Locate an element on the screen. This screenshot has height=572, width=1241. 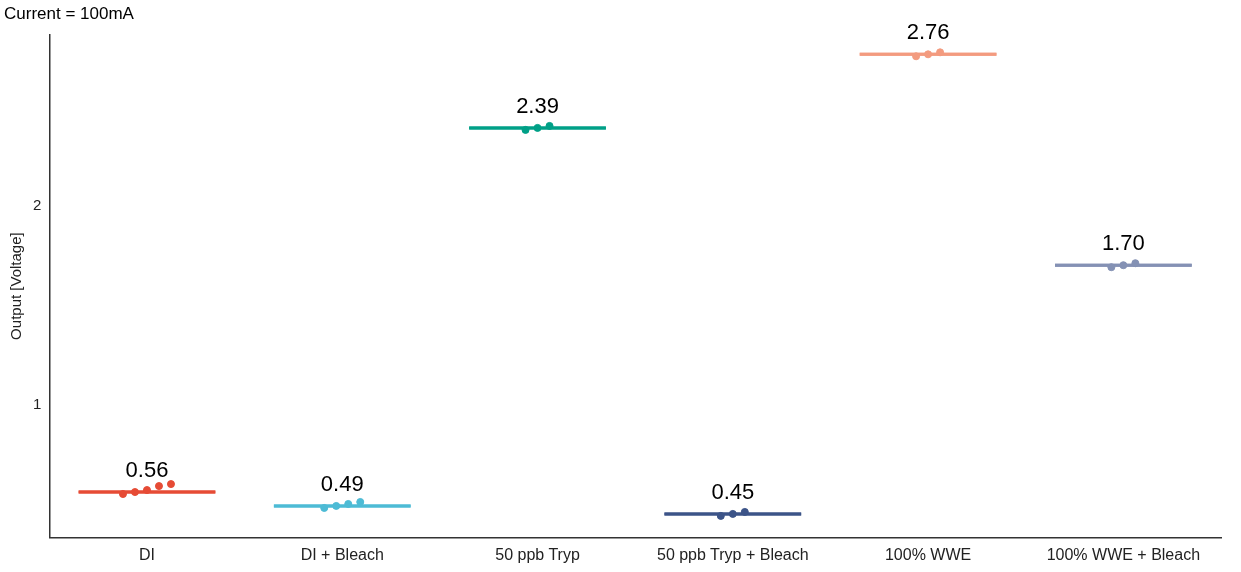
text: 2.39 is located at coordinates (537, 105).